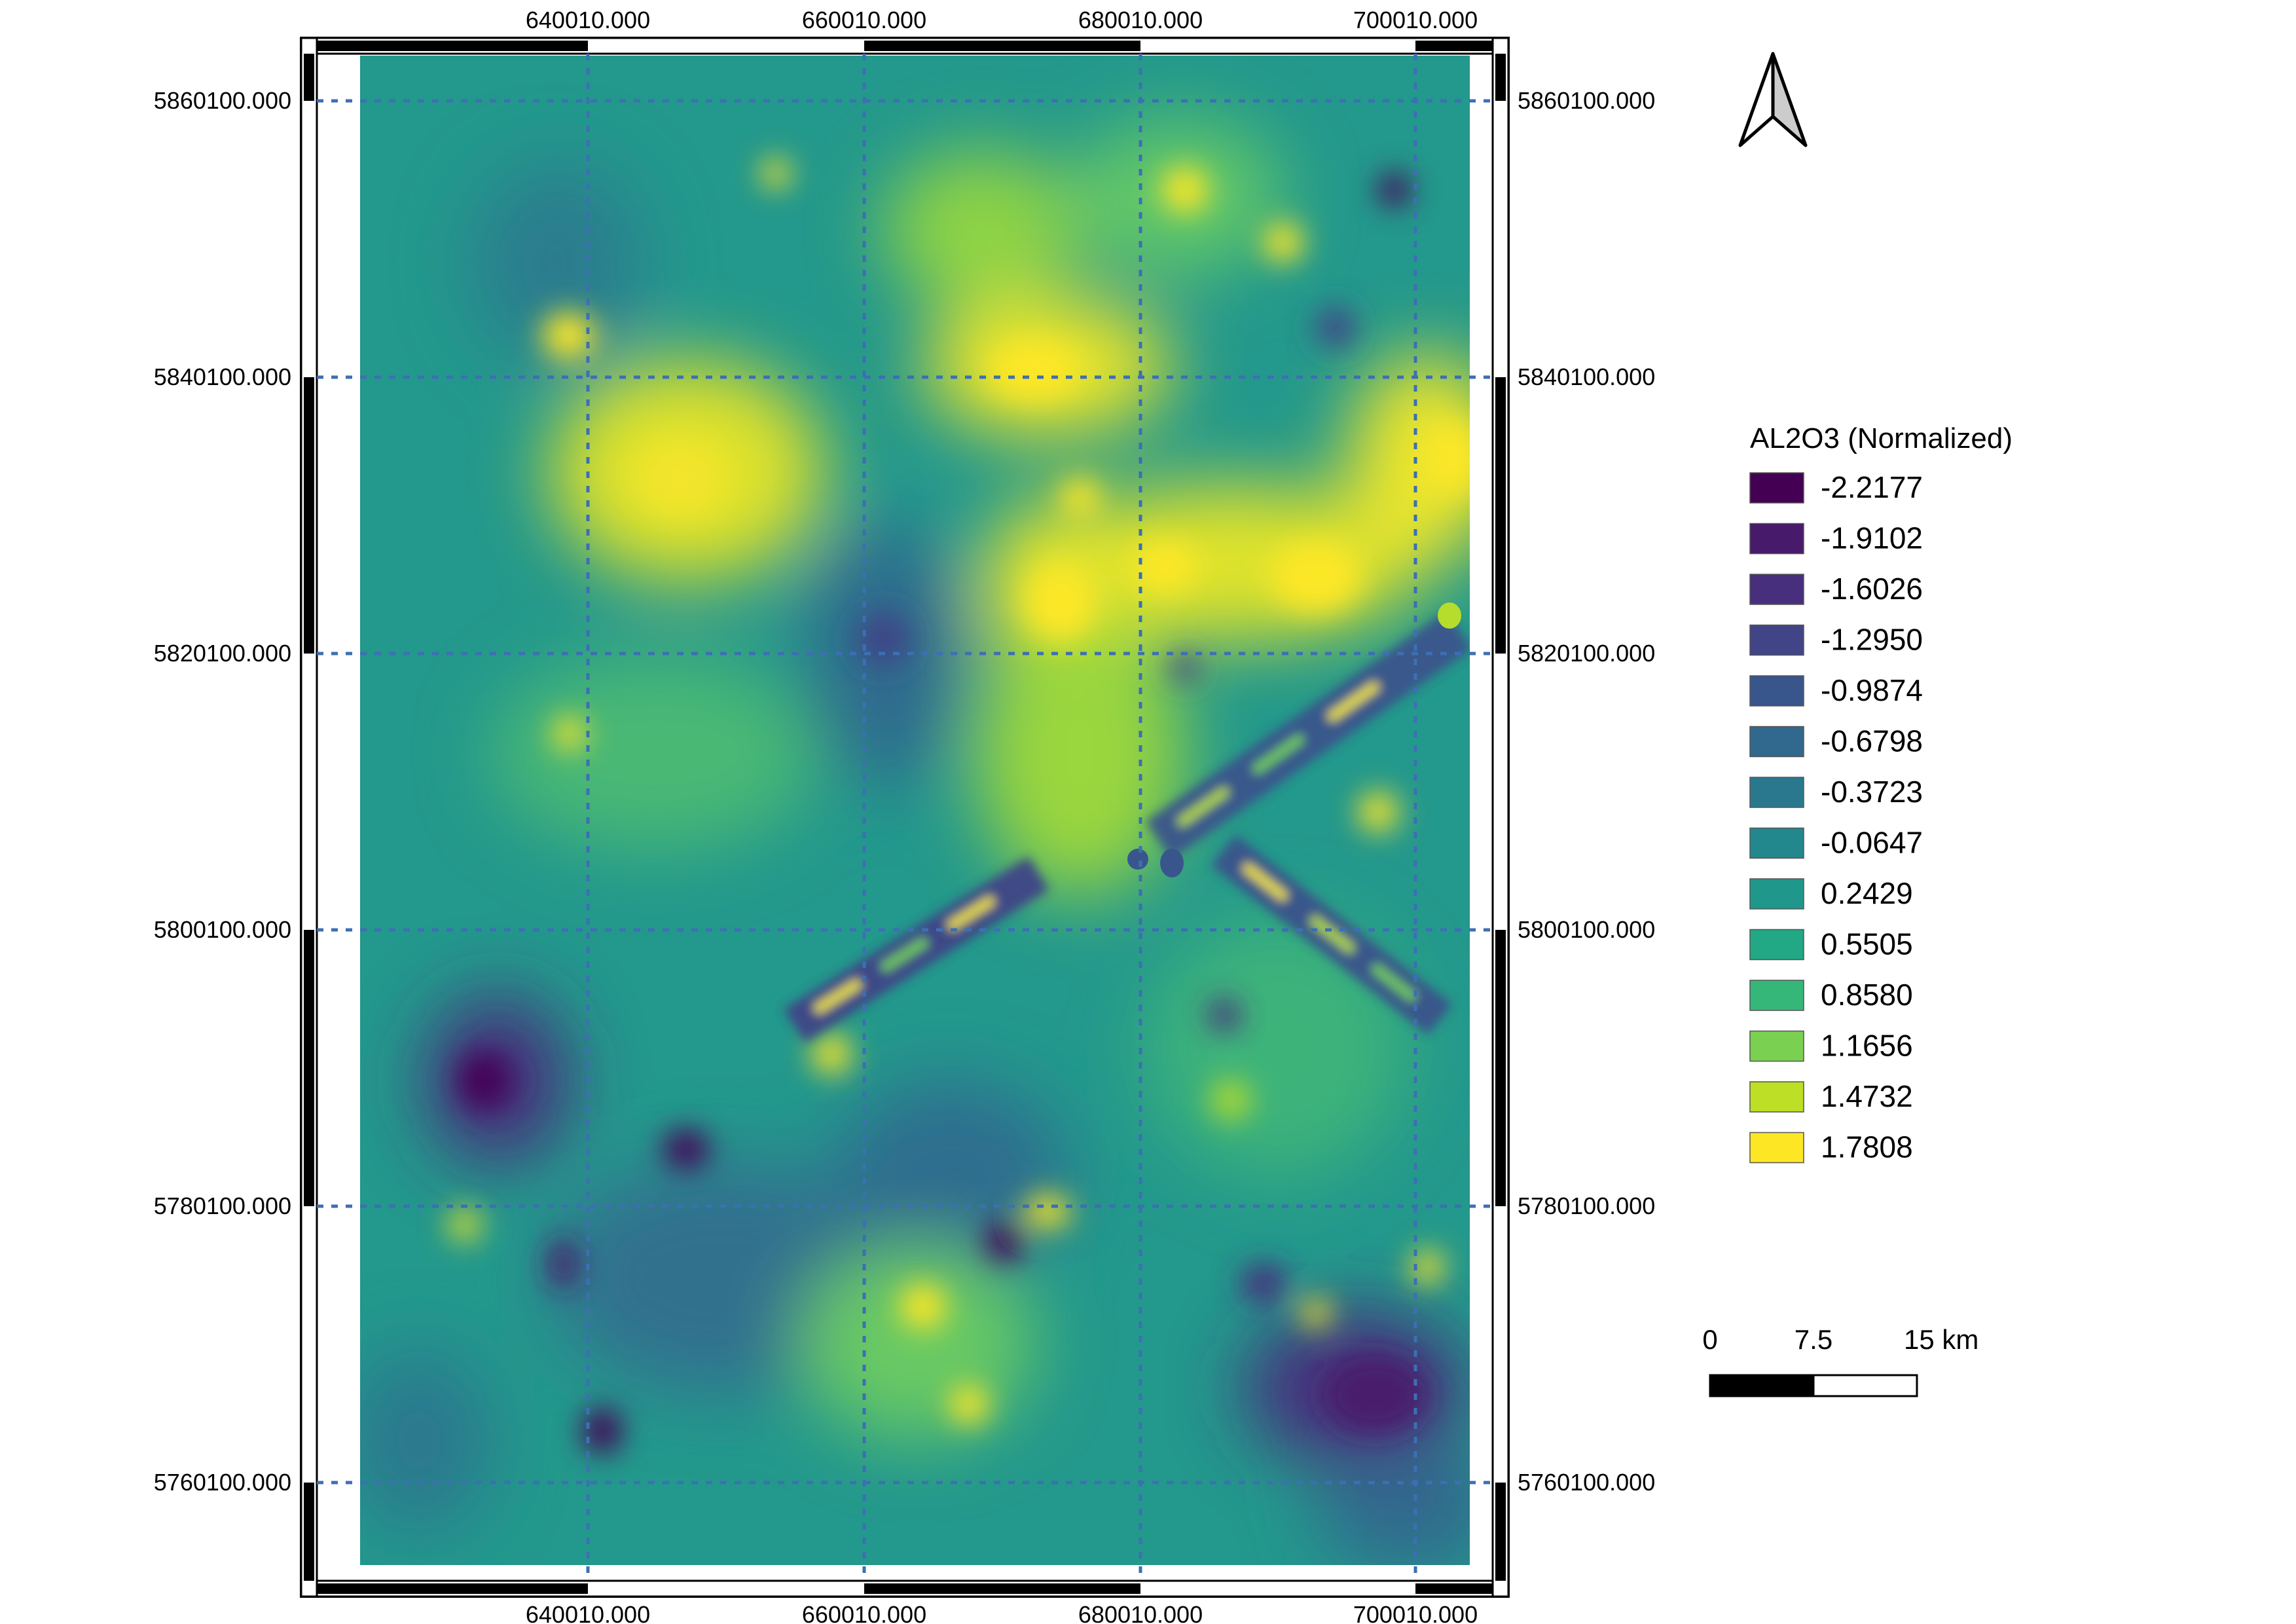  What do you see at coordinates (1881, 438) in the screenshot?
I see `legend-title: AL2O3 (Normalized)` at bounding box center [1881, 438].